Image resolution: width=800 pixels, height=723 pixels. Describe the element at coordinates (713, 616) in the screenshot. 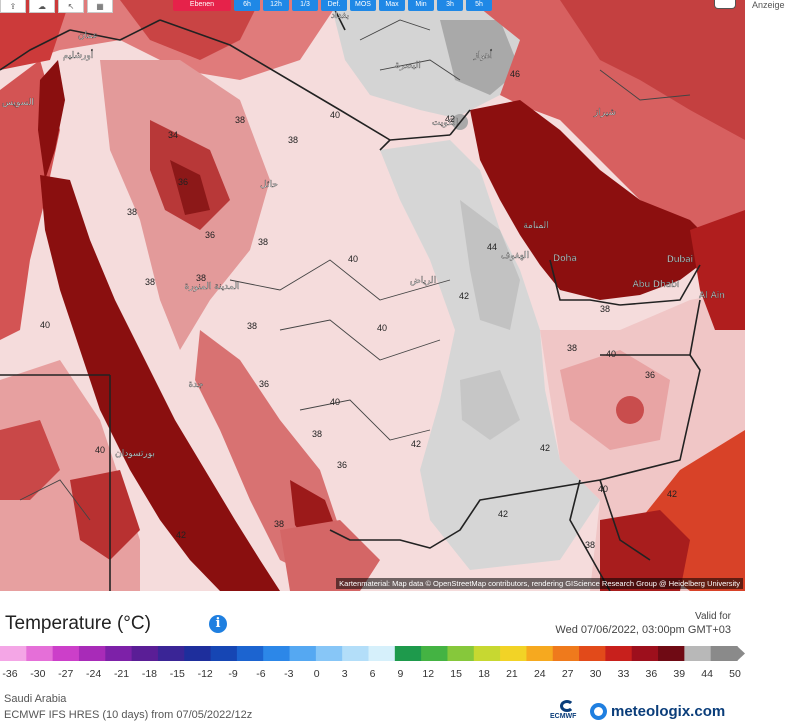

I see `valid-for-label: Valid for` at that location.